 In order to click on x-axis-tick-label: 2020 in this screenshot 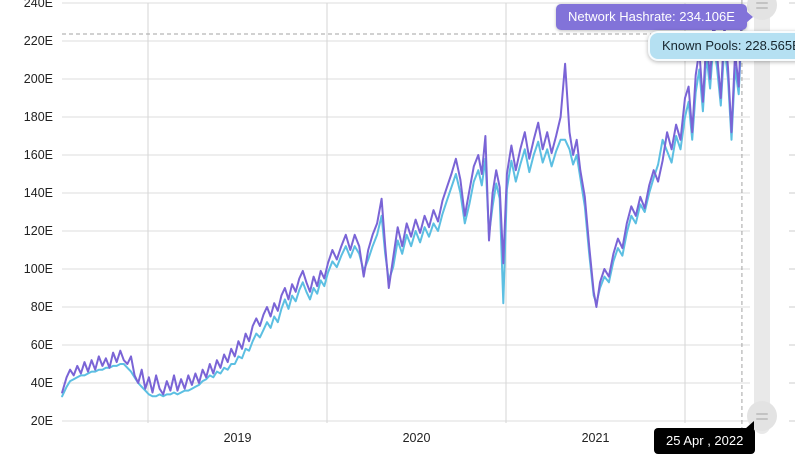, I will do `click(417, 438)`.